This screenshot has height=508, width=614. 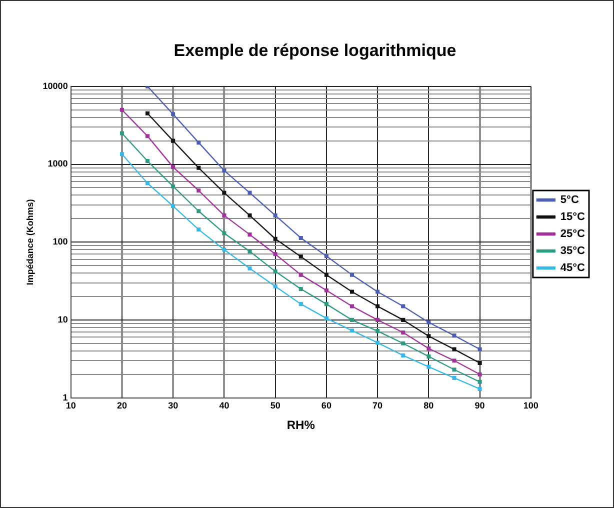 What do you see at coordinates (63, 319) in the screenshot?
I see `y-tick-label: 10` at bounding box center [63, 319].